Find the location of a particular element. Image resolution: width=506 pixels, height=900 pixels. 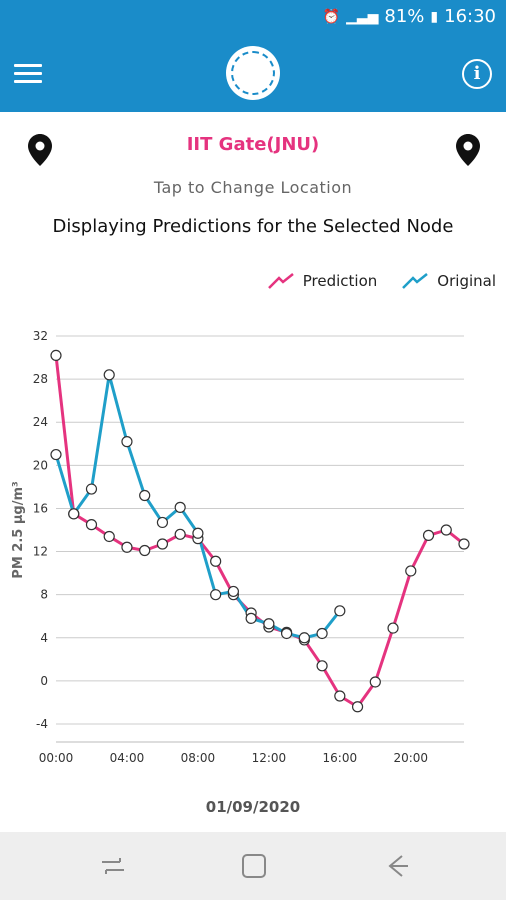

y-tick-label: 20 is located at coordinates (40, 465).